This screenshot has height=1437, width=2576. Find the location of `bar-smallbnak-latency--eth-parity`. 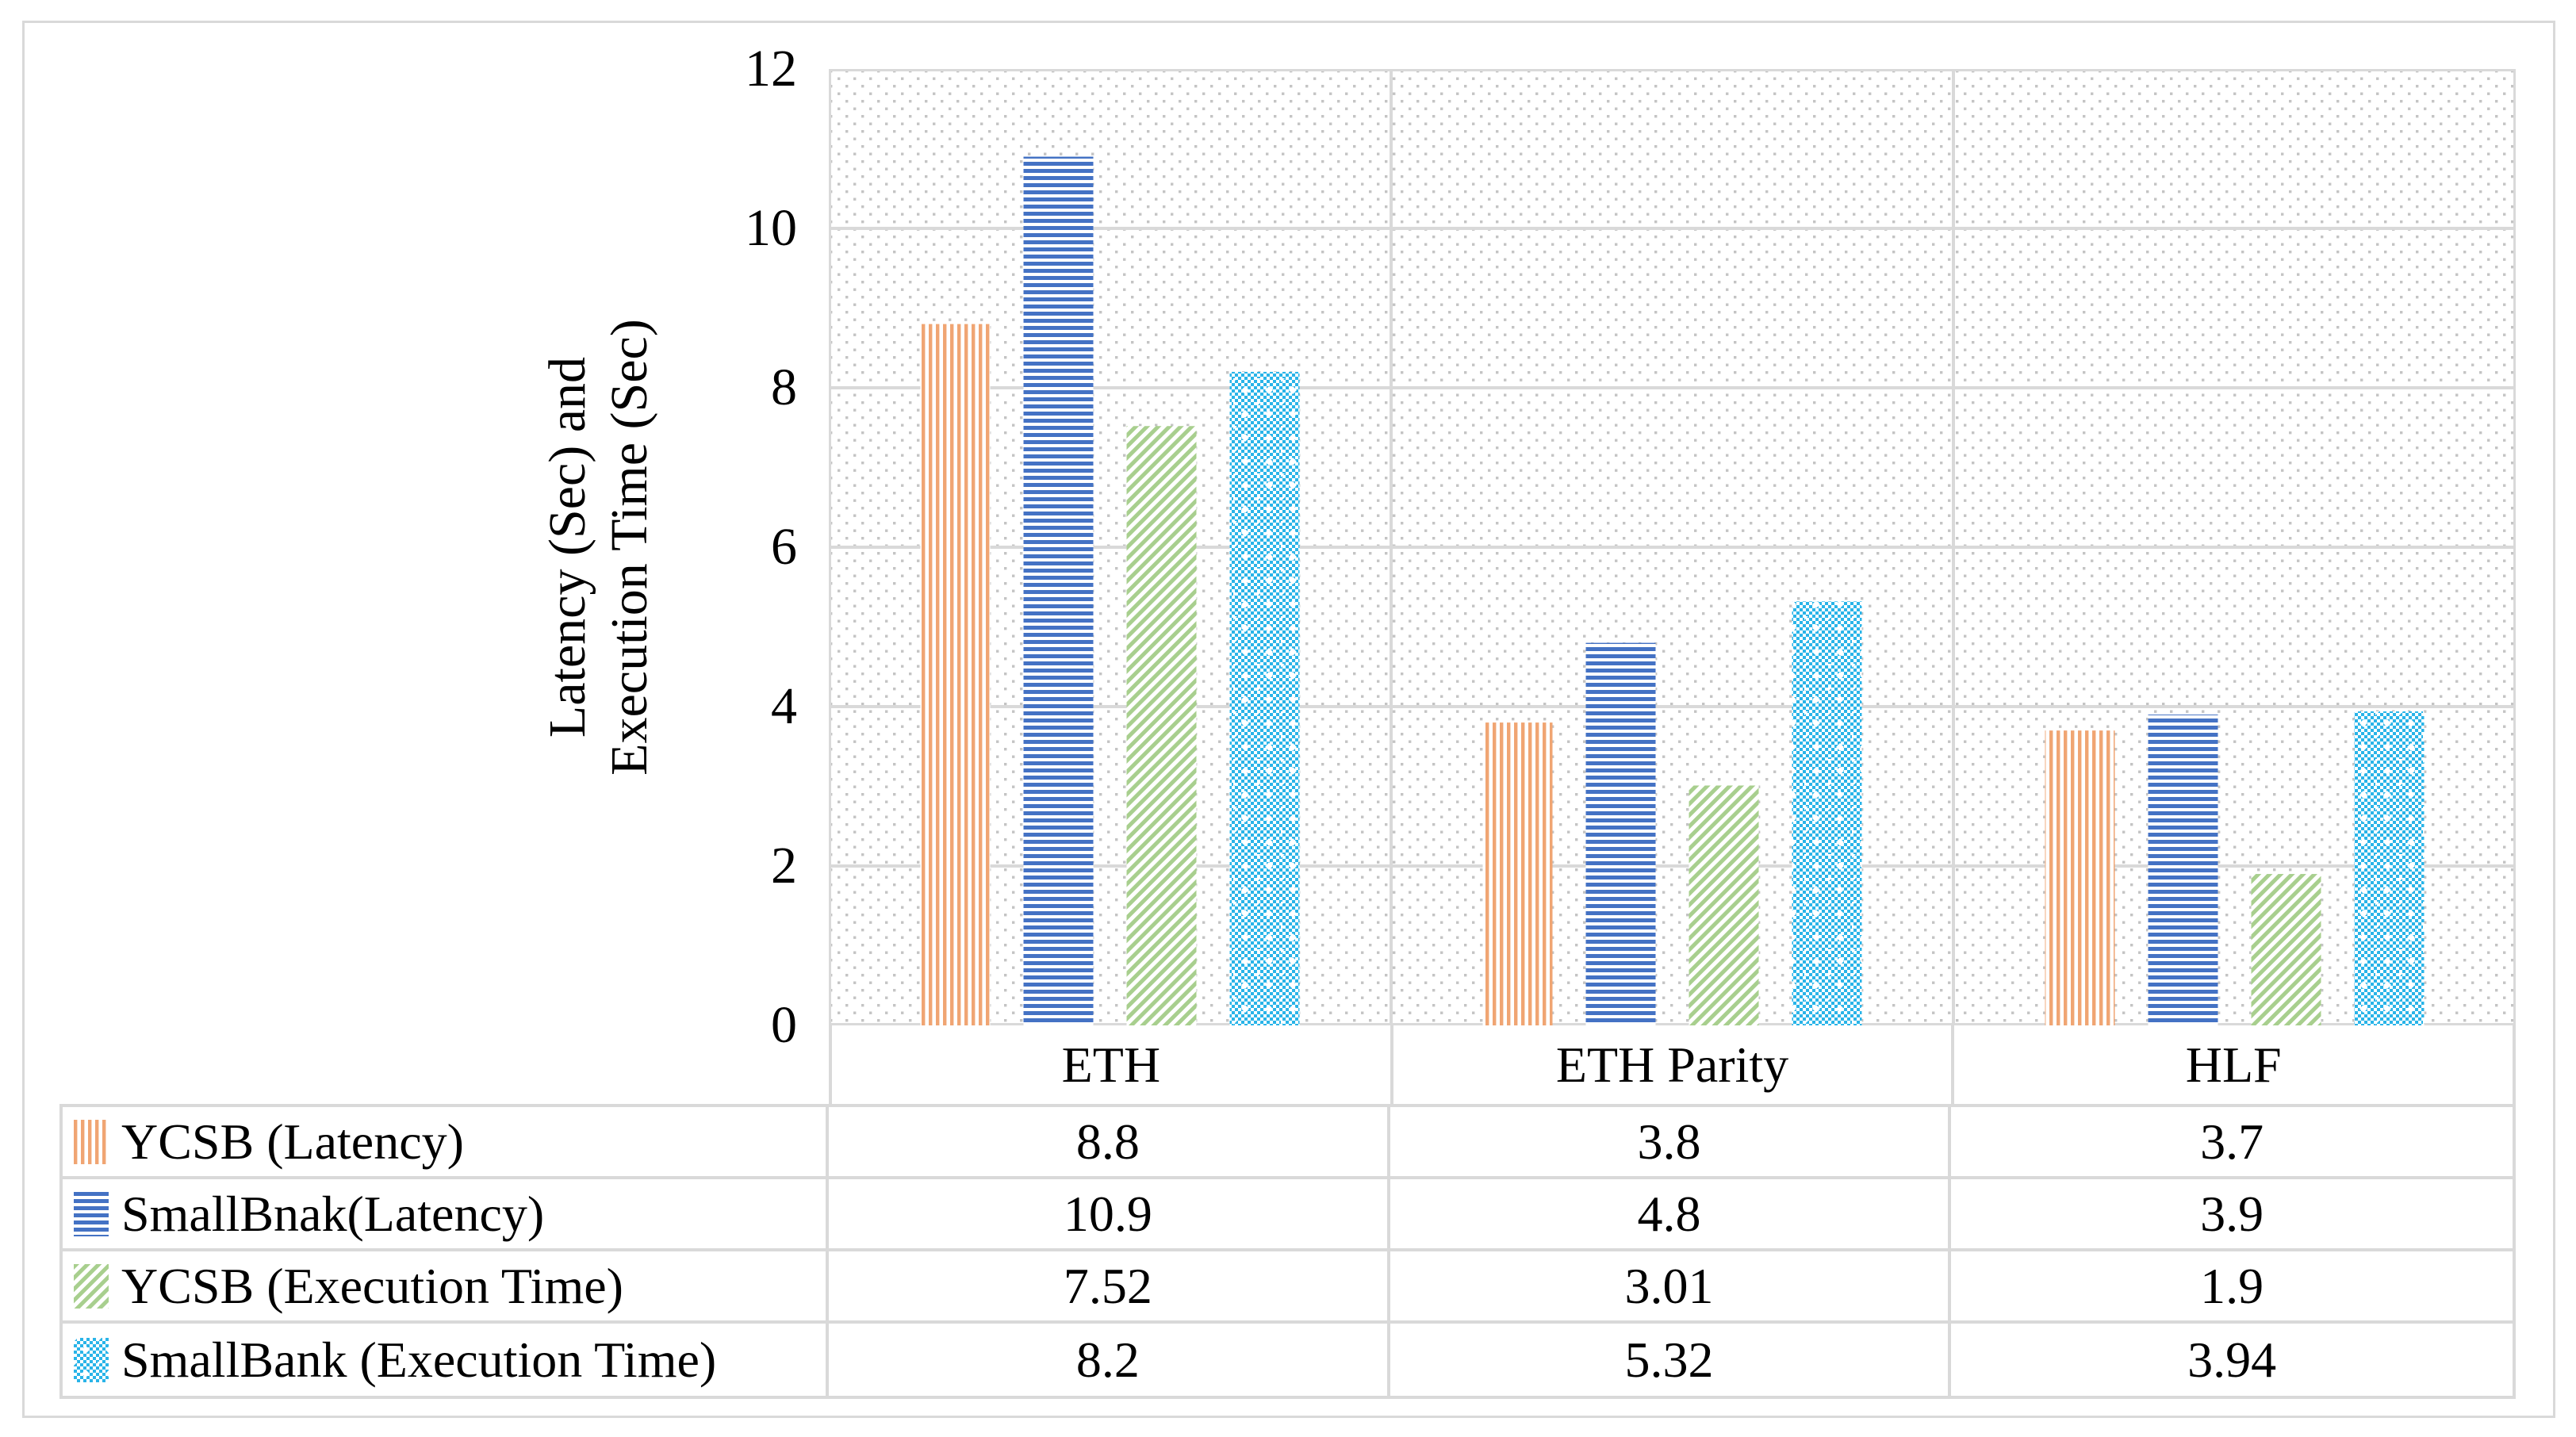

bar-smallbnak-latency--eth-parity is located at coordinates (1621, 833).